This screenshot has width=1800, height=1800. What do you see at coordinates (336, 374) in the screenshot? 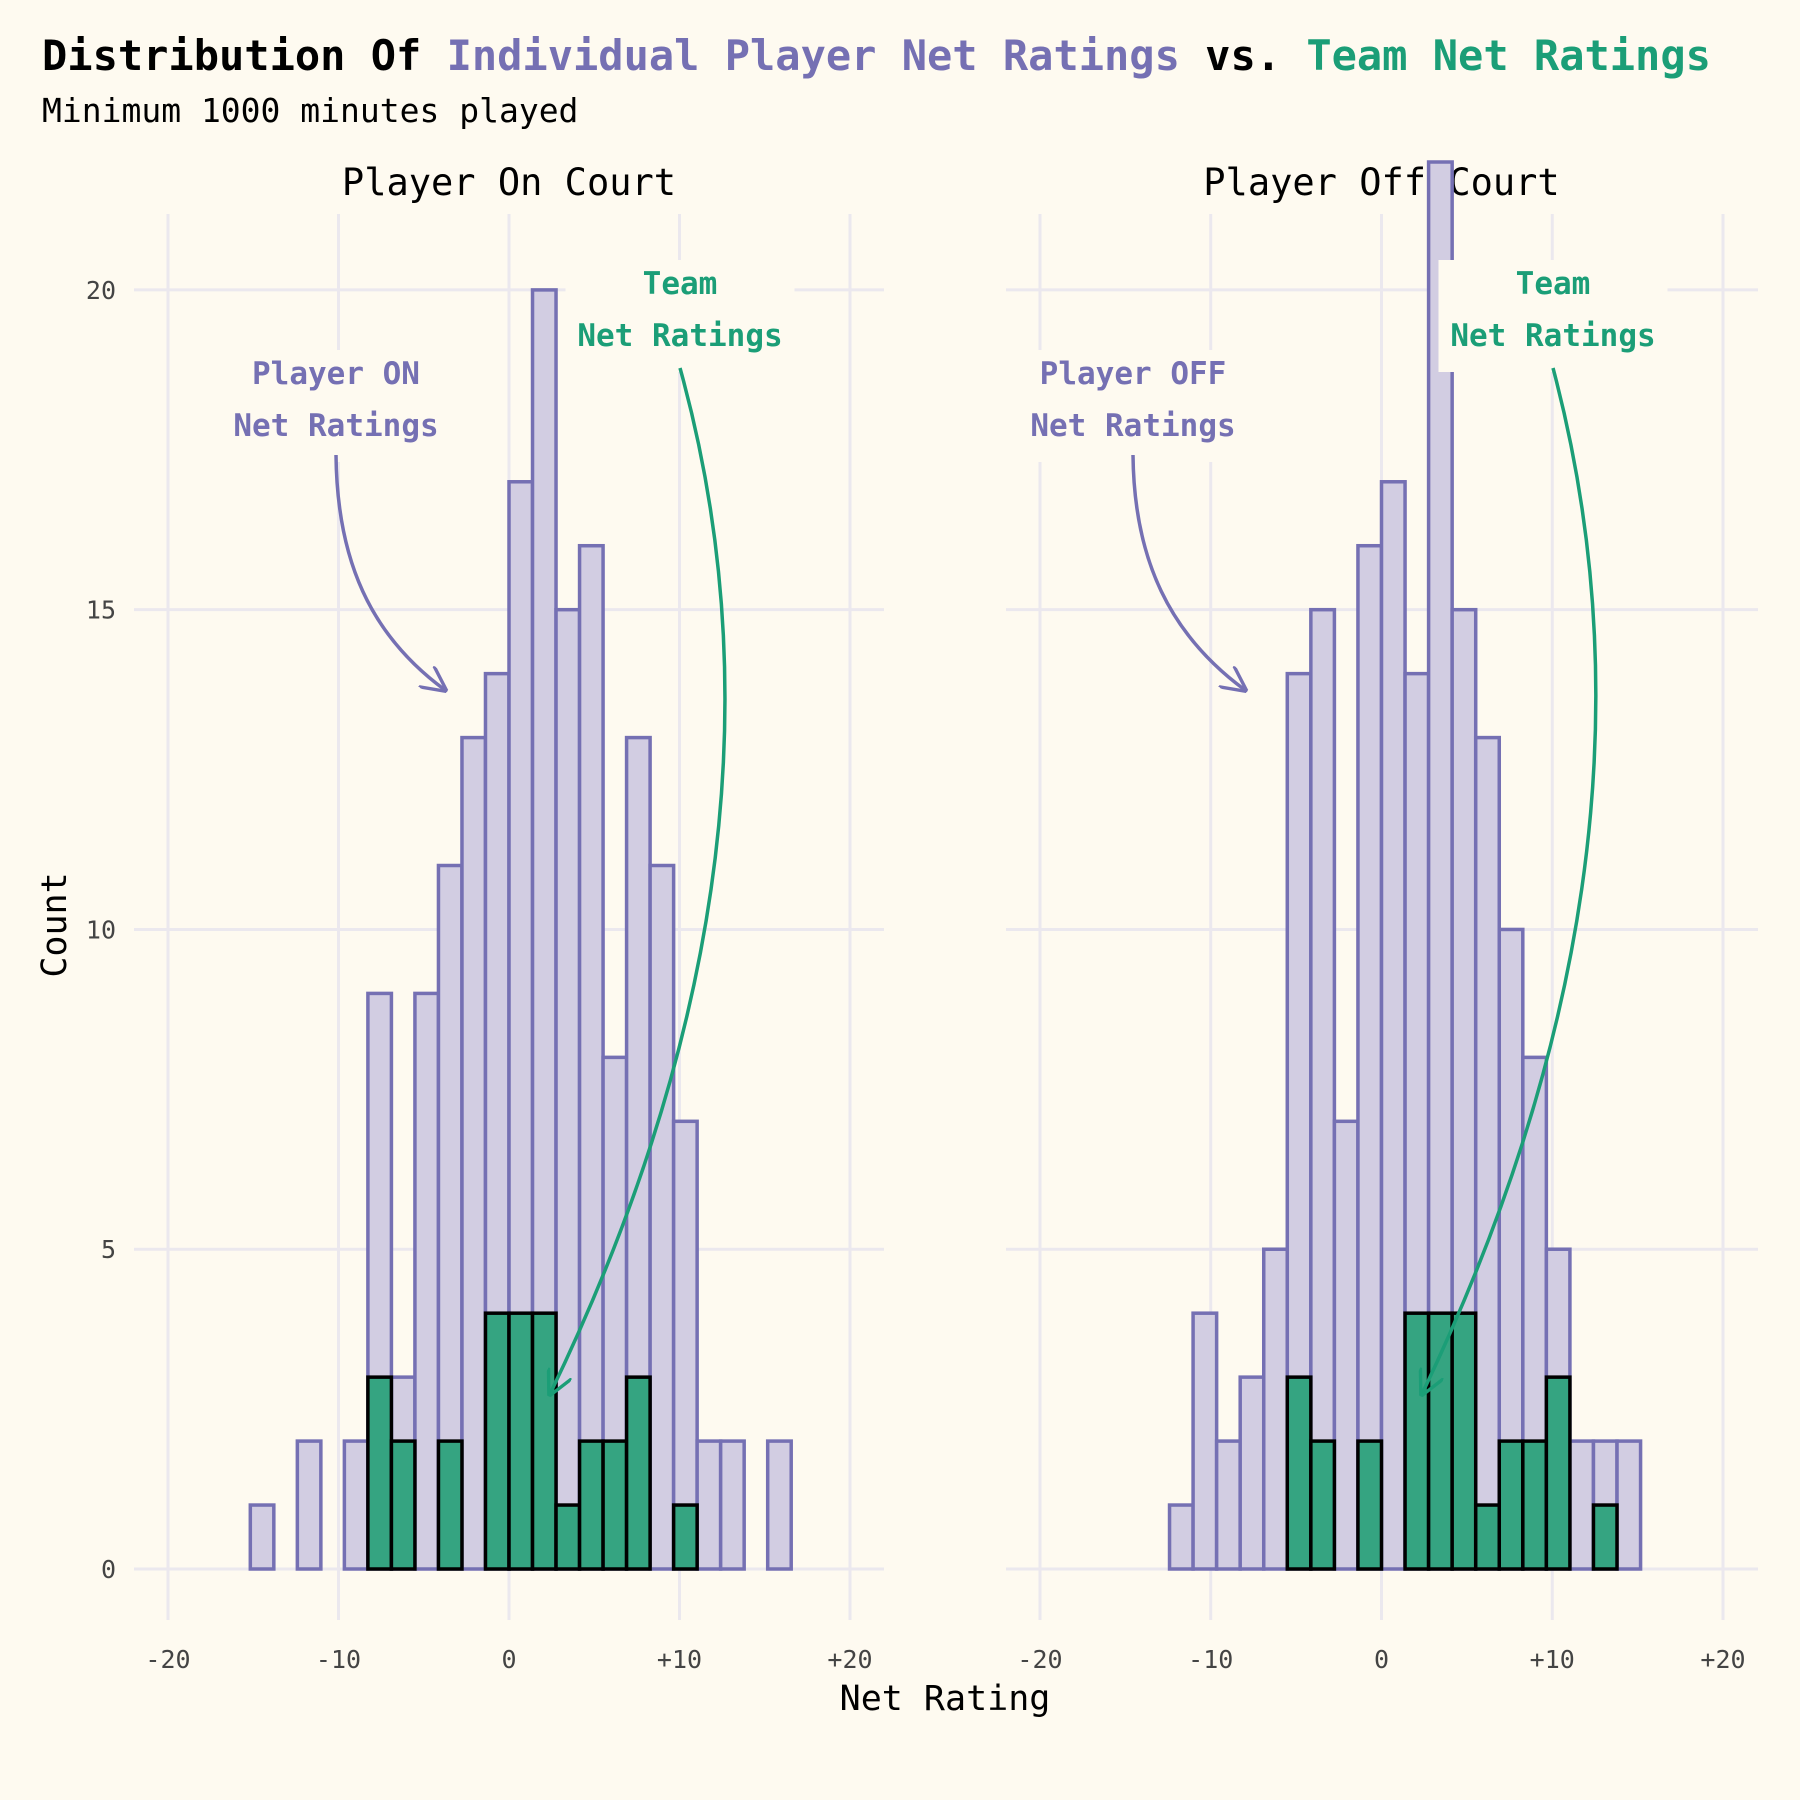
I see `annotation-text: Player ON` at bounding box center [336, 374].